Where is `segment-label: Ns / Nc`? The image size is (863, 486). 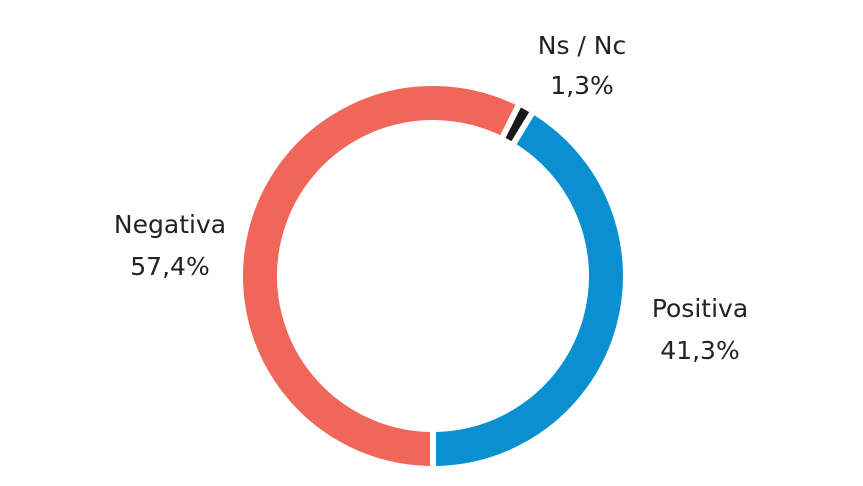 segment-label: Ns / Nc is located at coordinates (582, 45).